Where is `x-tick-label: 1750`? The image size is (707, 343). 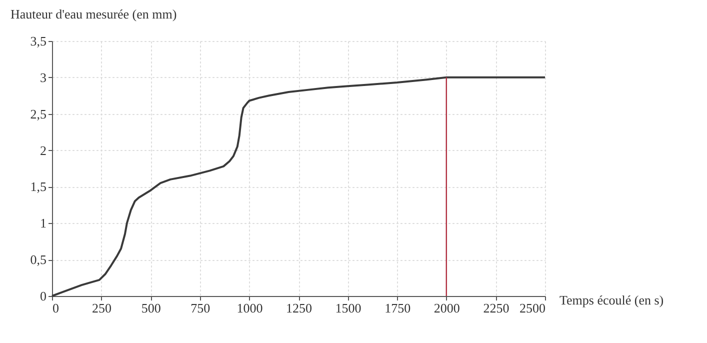 x-tick-label: 1750 is located at coordinates (397, 308).